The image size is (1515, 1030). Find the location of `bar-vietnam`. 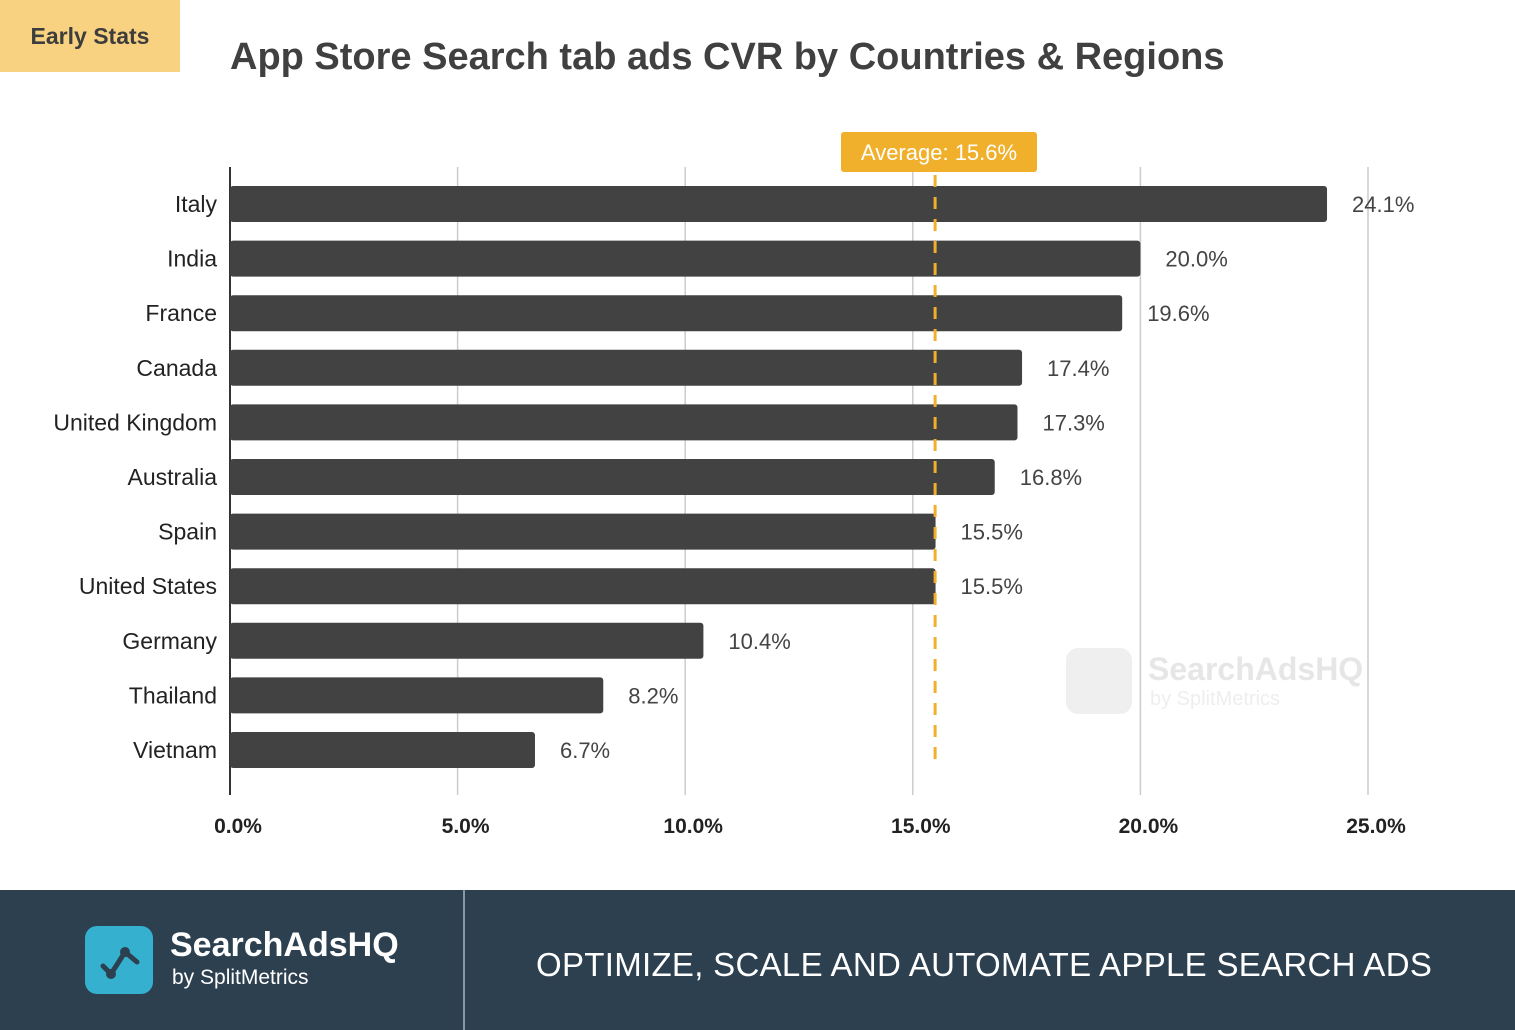

bar-vietnam is located at coordinates (382, 750).